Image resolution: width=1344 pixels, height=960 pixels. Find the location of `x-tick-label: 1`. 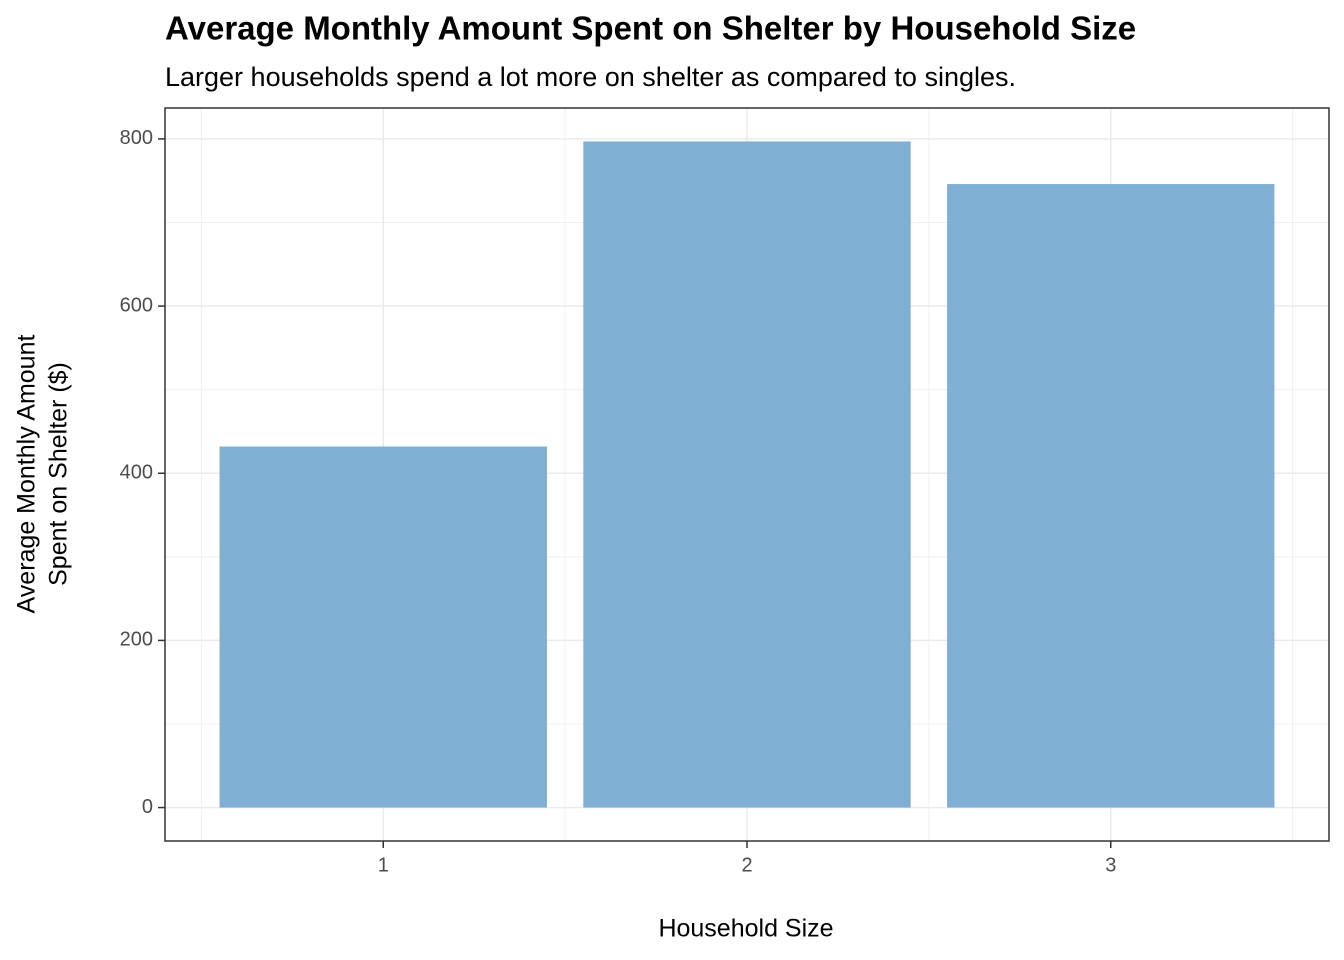

x-tick-label: 1 is located at coordinates (383, 865).